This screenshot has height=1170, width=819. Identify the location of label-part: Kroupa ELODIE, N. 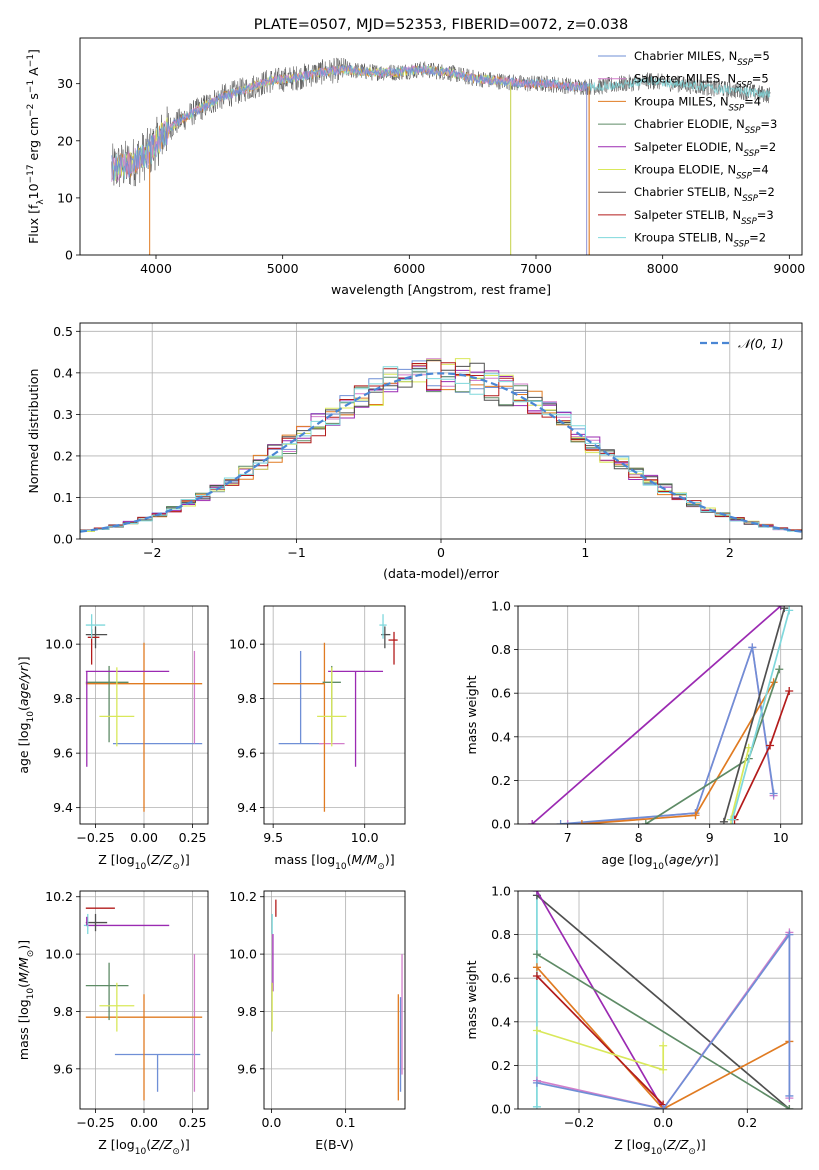
(685, 170).